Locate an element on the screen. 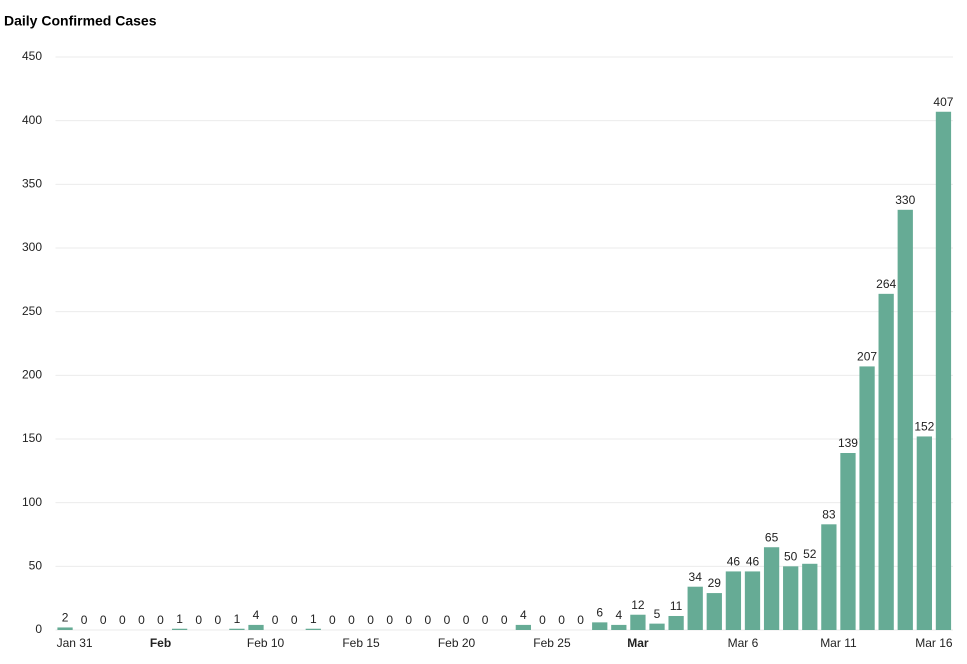 The image size is (967, 664). y-tick-label: 250 is located at coordinates (32, 311).